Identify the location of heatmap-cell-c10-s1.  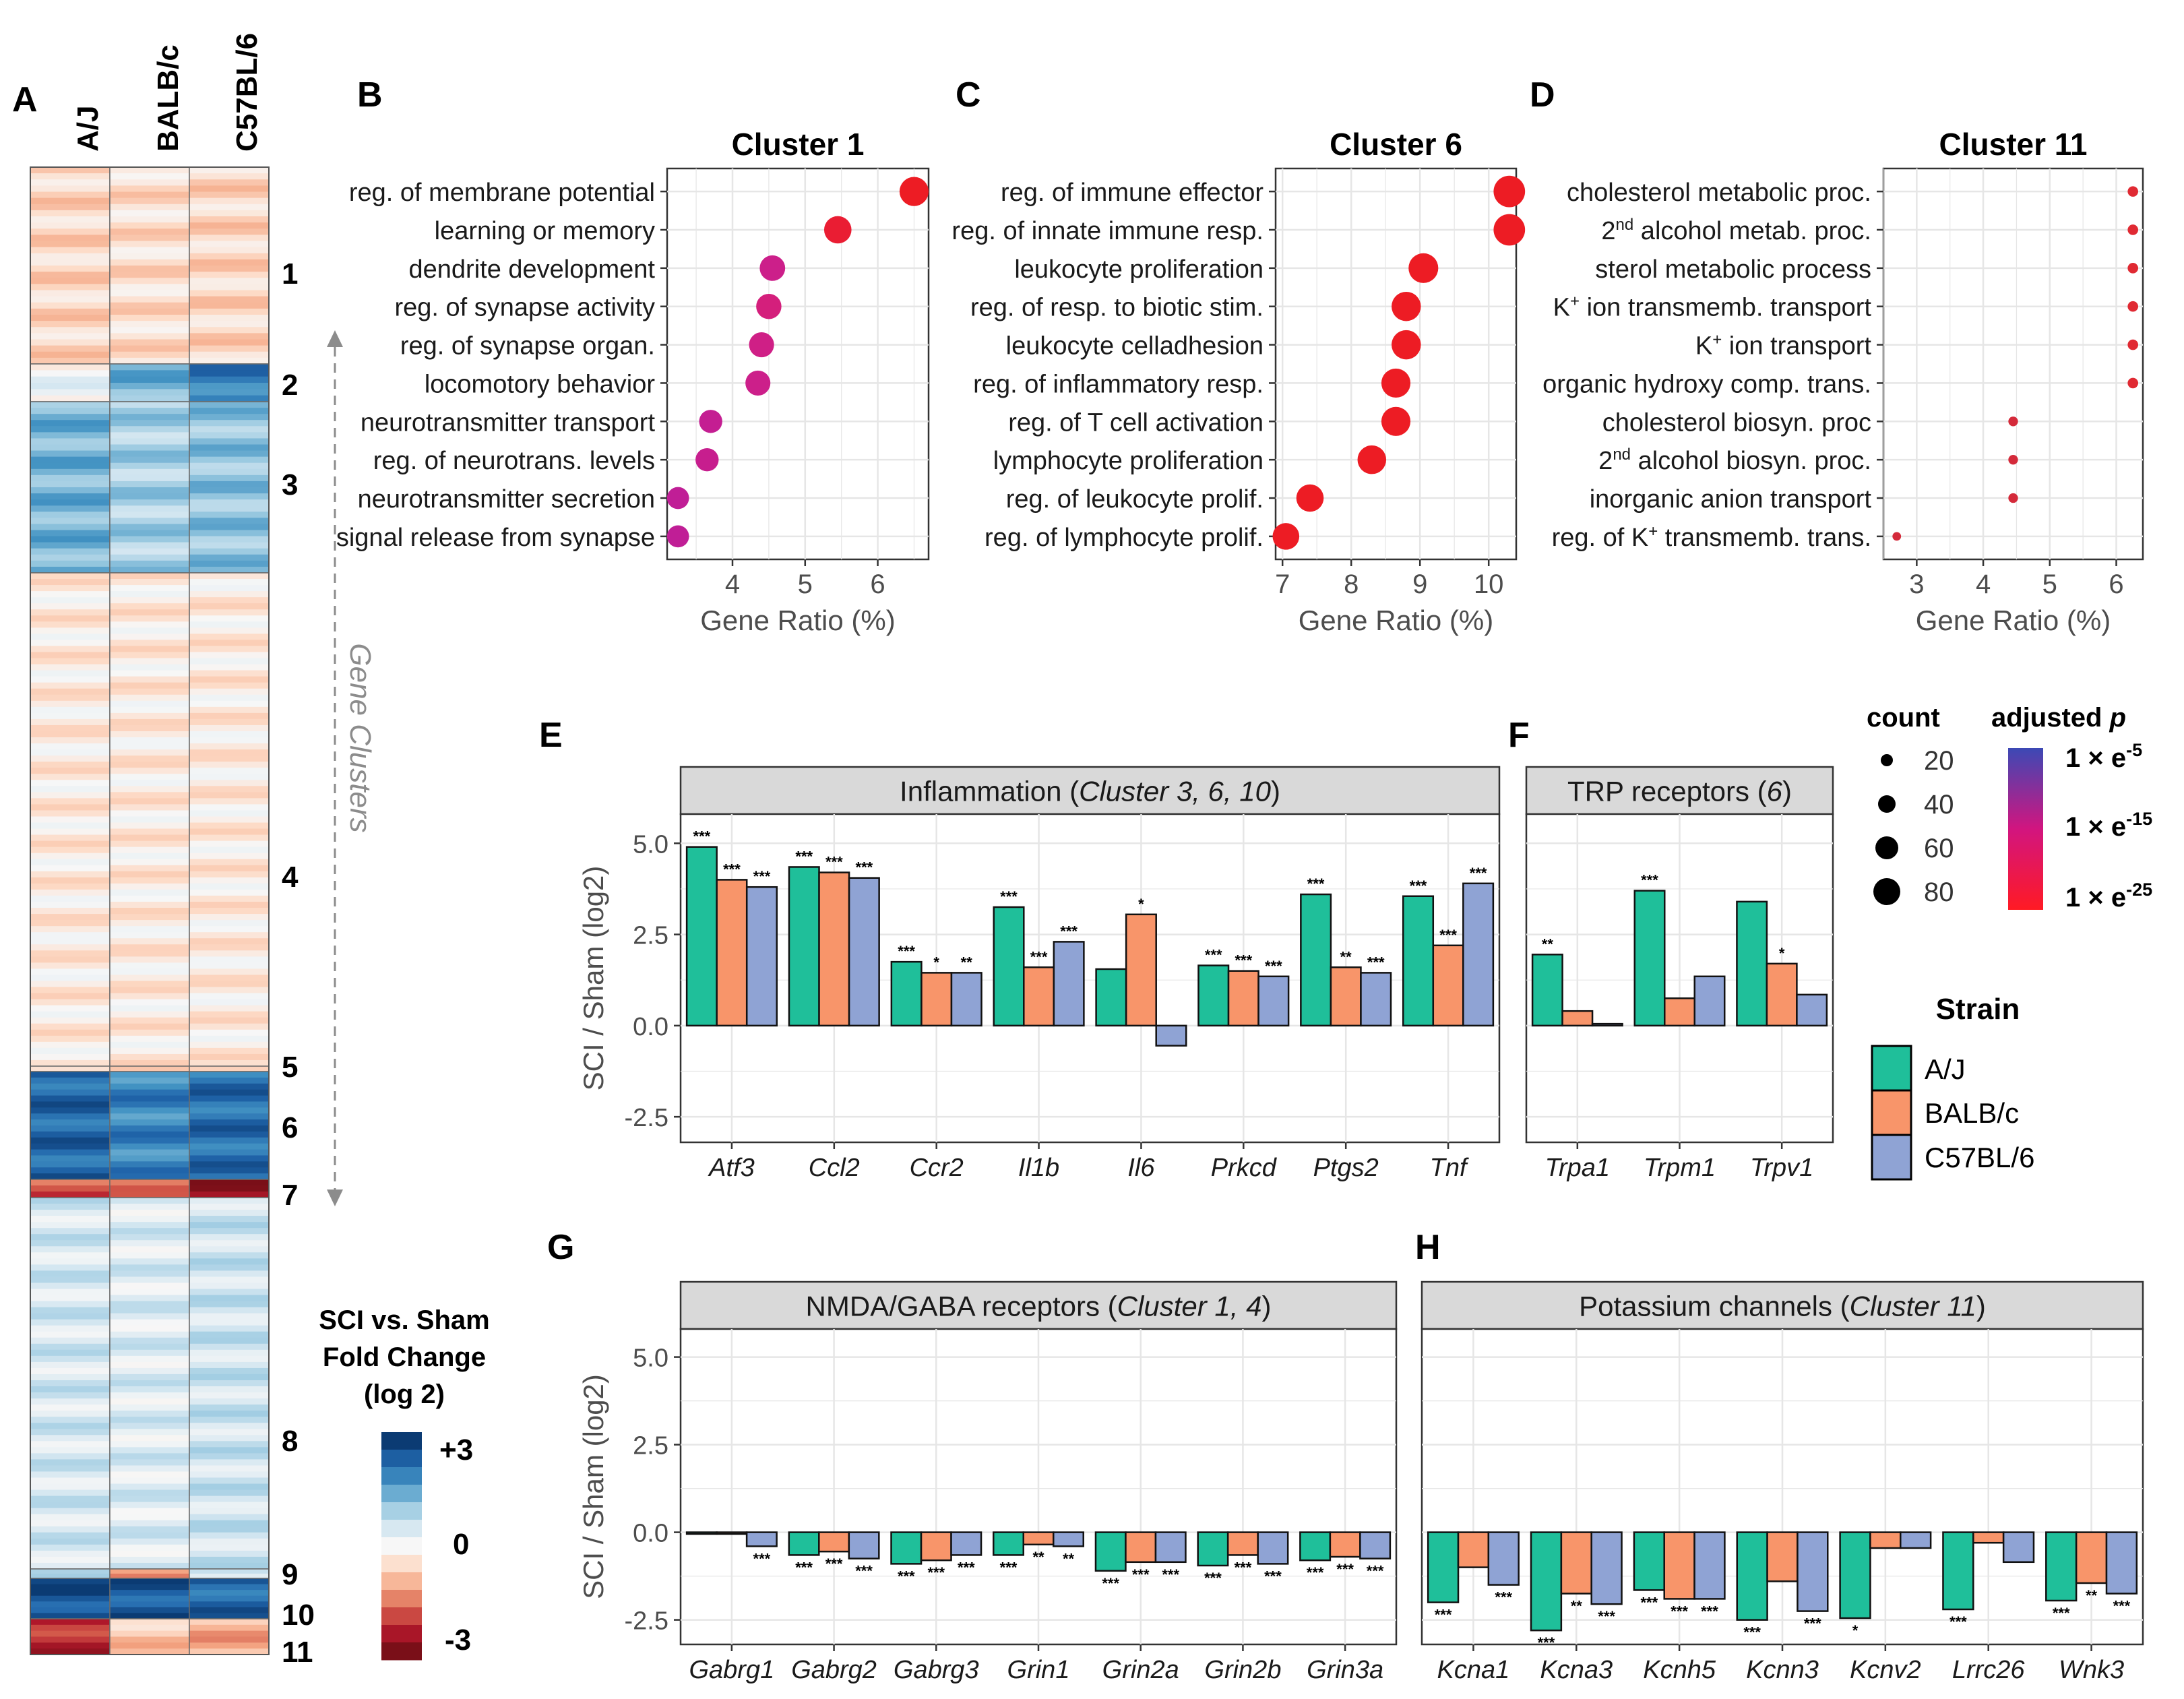
(149, 1610).